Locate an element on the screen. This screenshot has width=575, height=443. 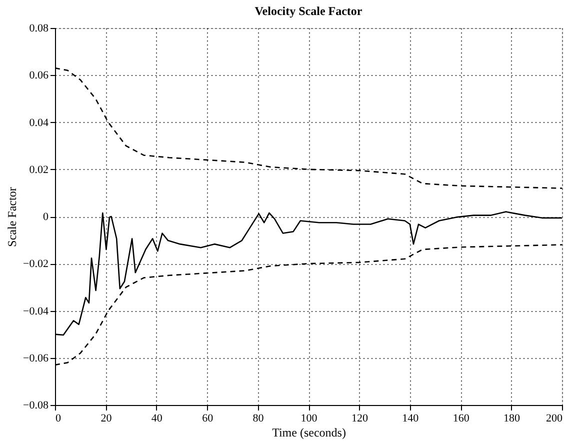
y-tick-label: −0.06 is located at coordinates (36, 358).